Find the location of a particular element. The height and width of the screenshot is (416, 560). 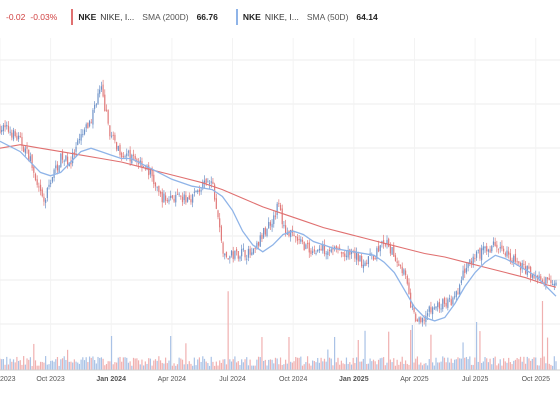

legend-item-sma200: NKE NIKE, I... SMA (200D) 66.76 is located at coordinates (141, 17).